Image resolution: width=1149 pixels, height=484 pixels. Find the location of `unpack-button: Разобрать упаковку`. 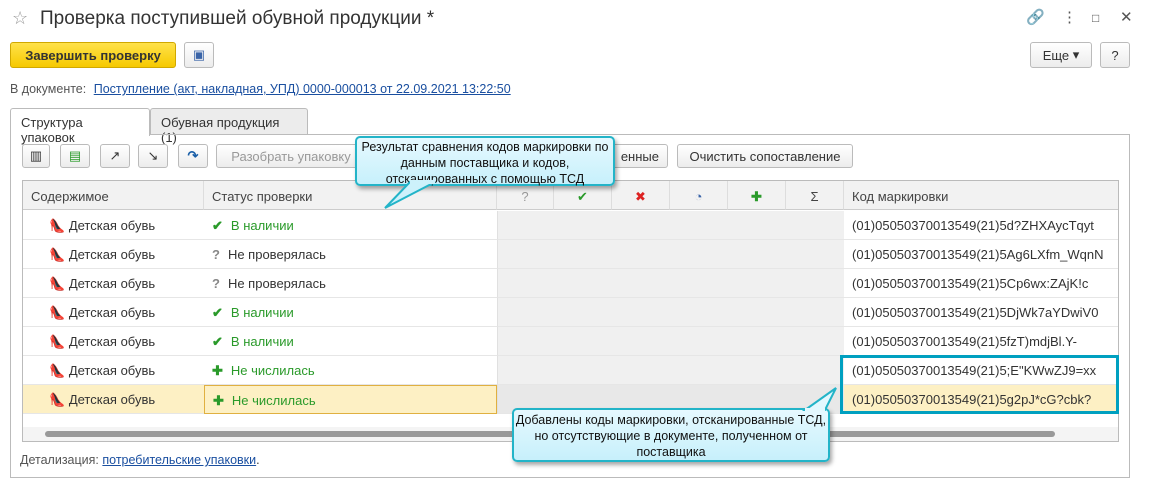

unpack-button: Разобрать упаковку is located at coordinates (291, 156).